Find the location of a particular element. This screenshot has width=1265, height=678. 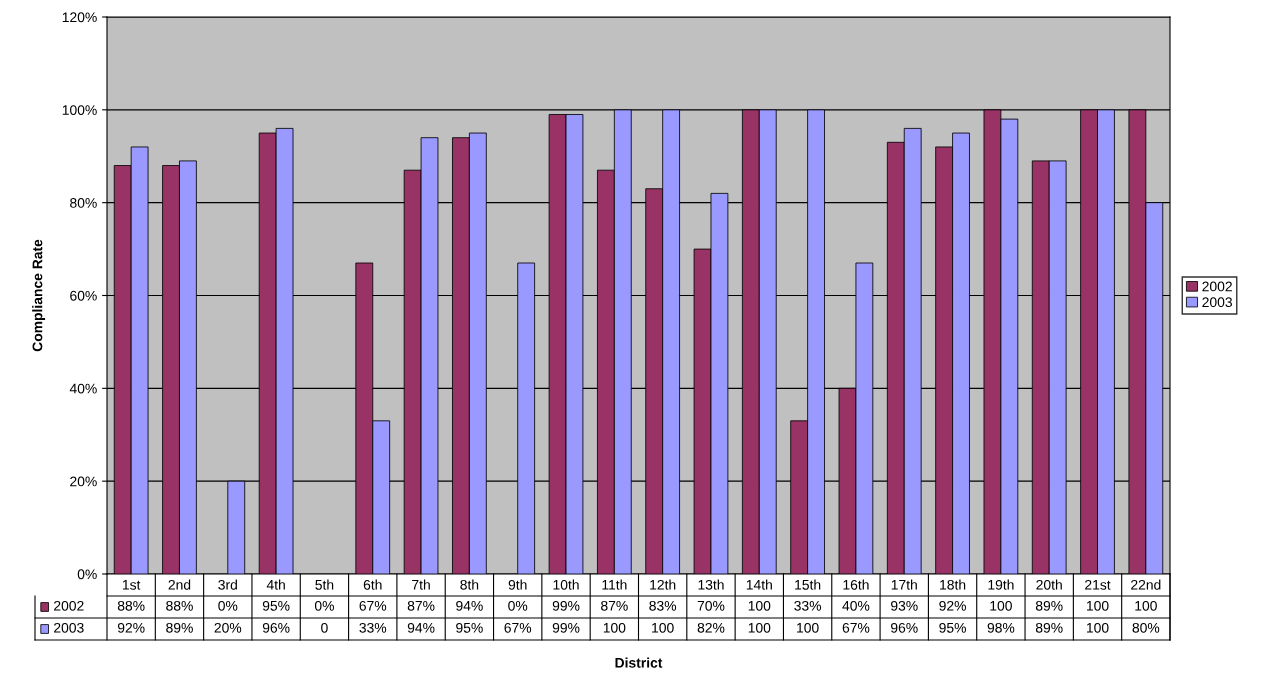

x-tick-label: 15th is located at coordinates (808, 584).